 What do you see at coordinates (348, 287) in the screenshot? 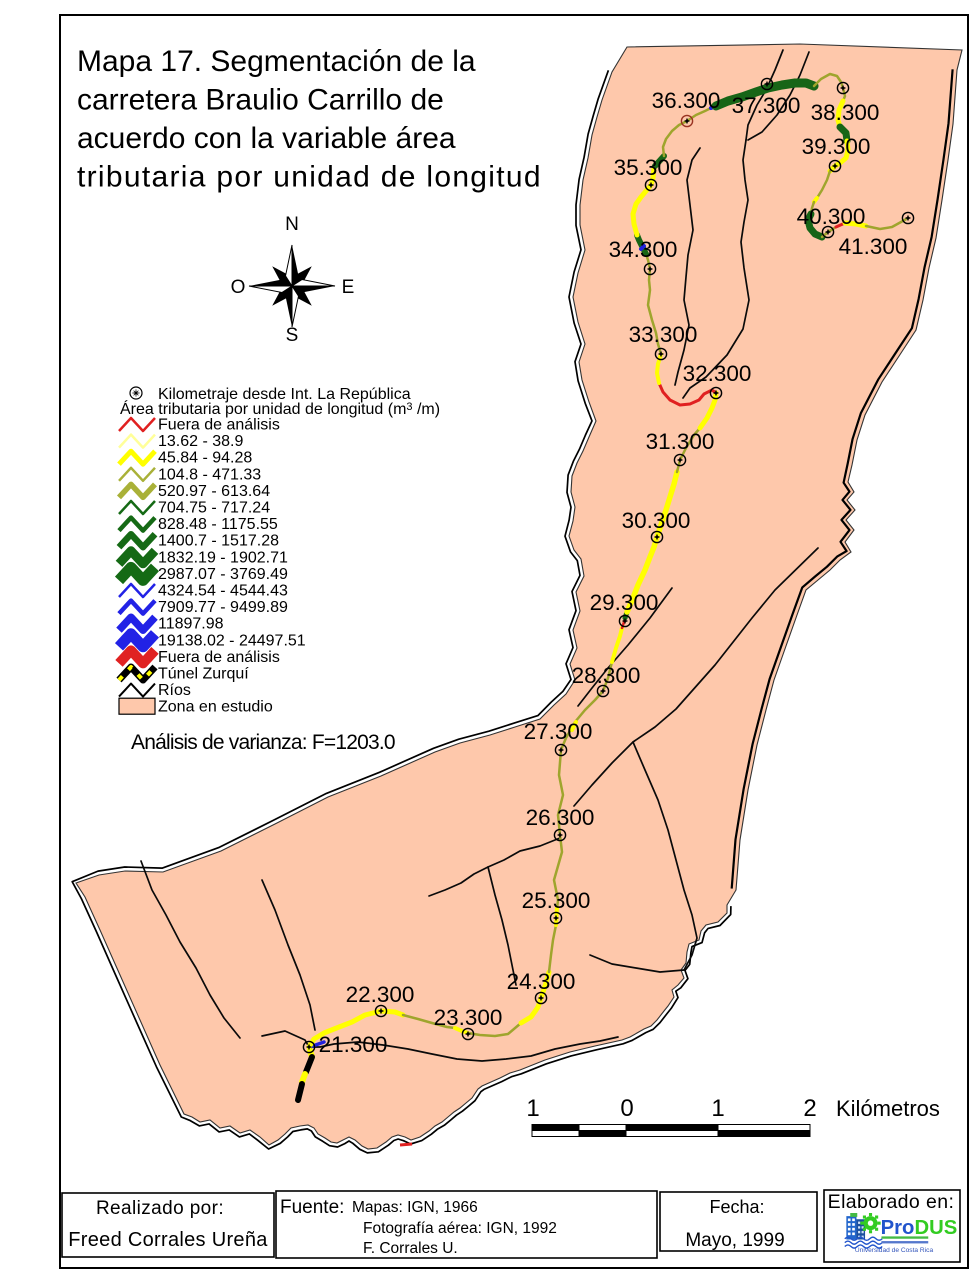
I see `svg-text: E` at bounding box center [348, 287].